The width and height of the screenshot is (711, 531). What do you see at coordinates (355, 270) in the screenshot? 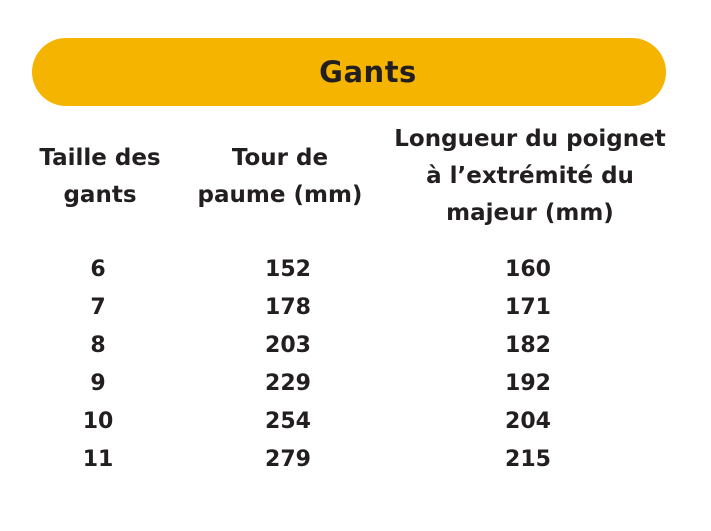
I see `table-row: 6 152 160` at bounding box center [355, 270].